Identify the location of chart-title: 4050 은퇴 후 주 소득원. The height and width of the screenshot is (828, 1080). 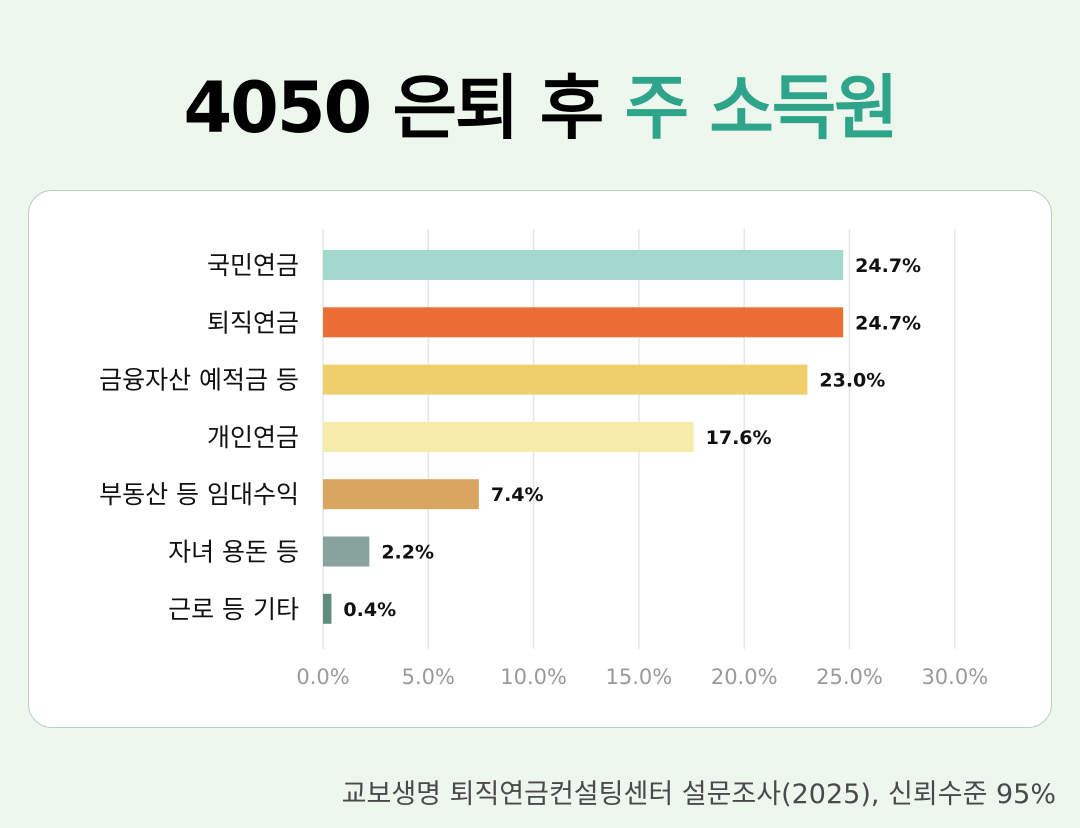
(540, 102).